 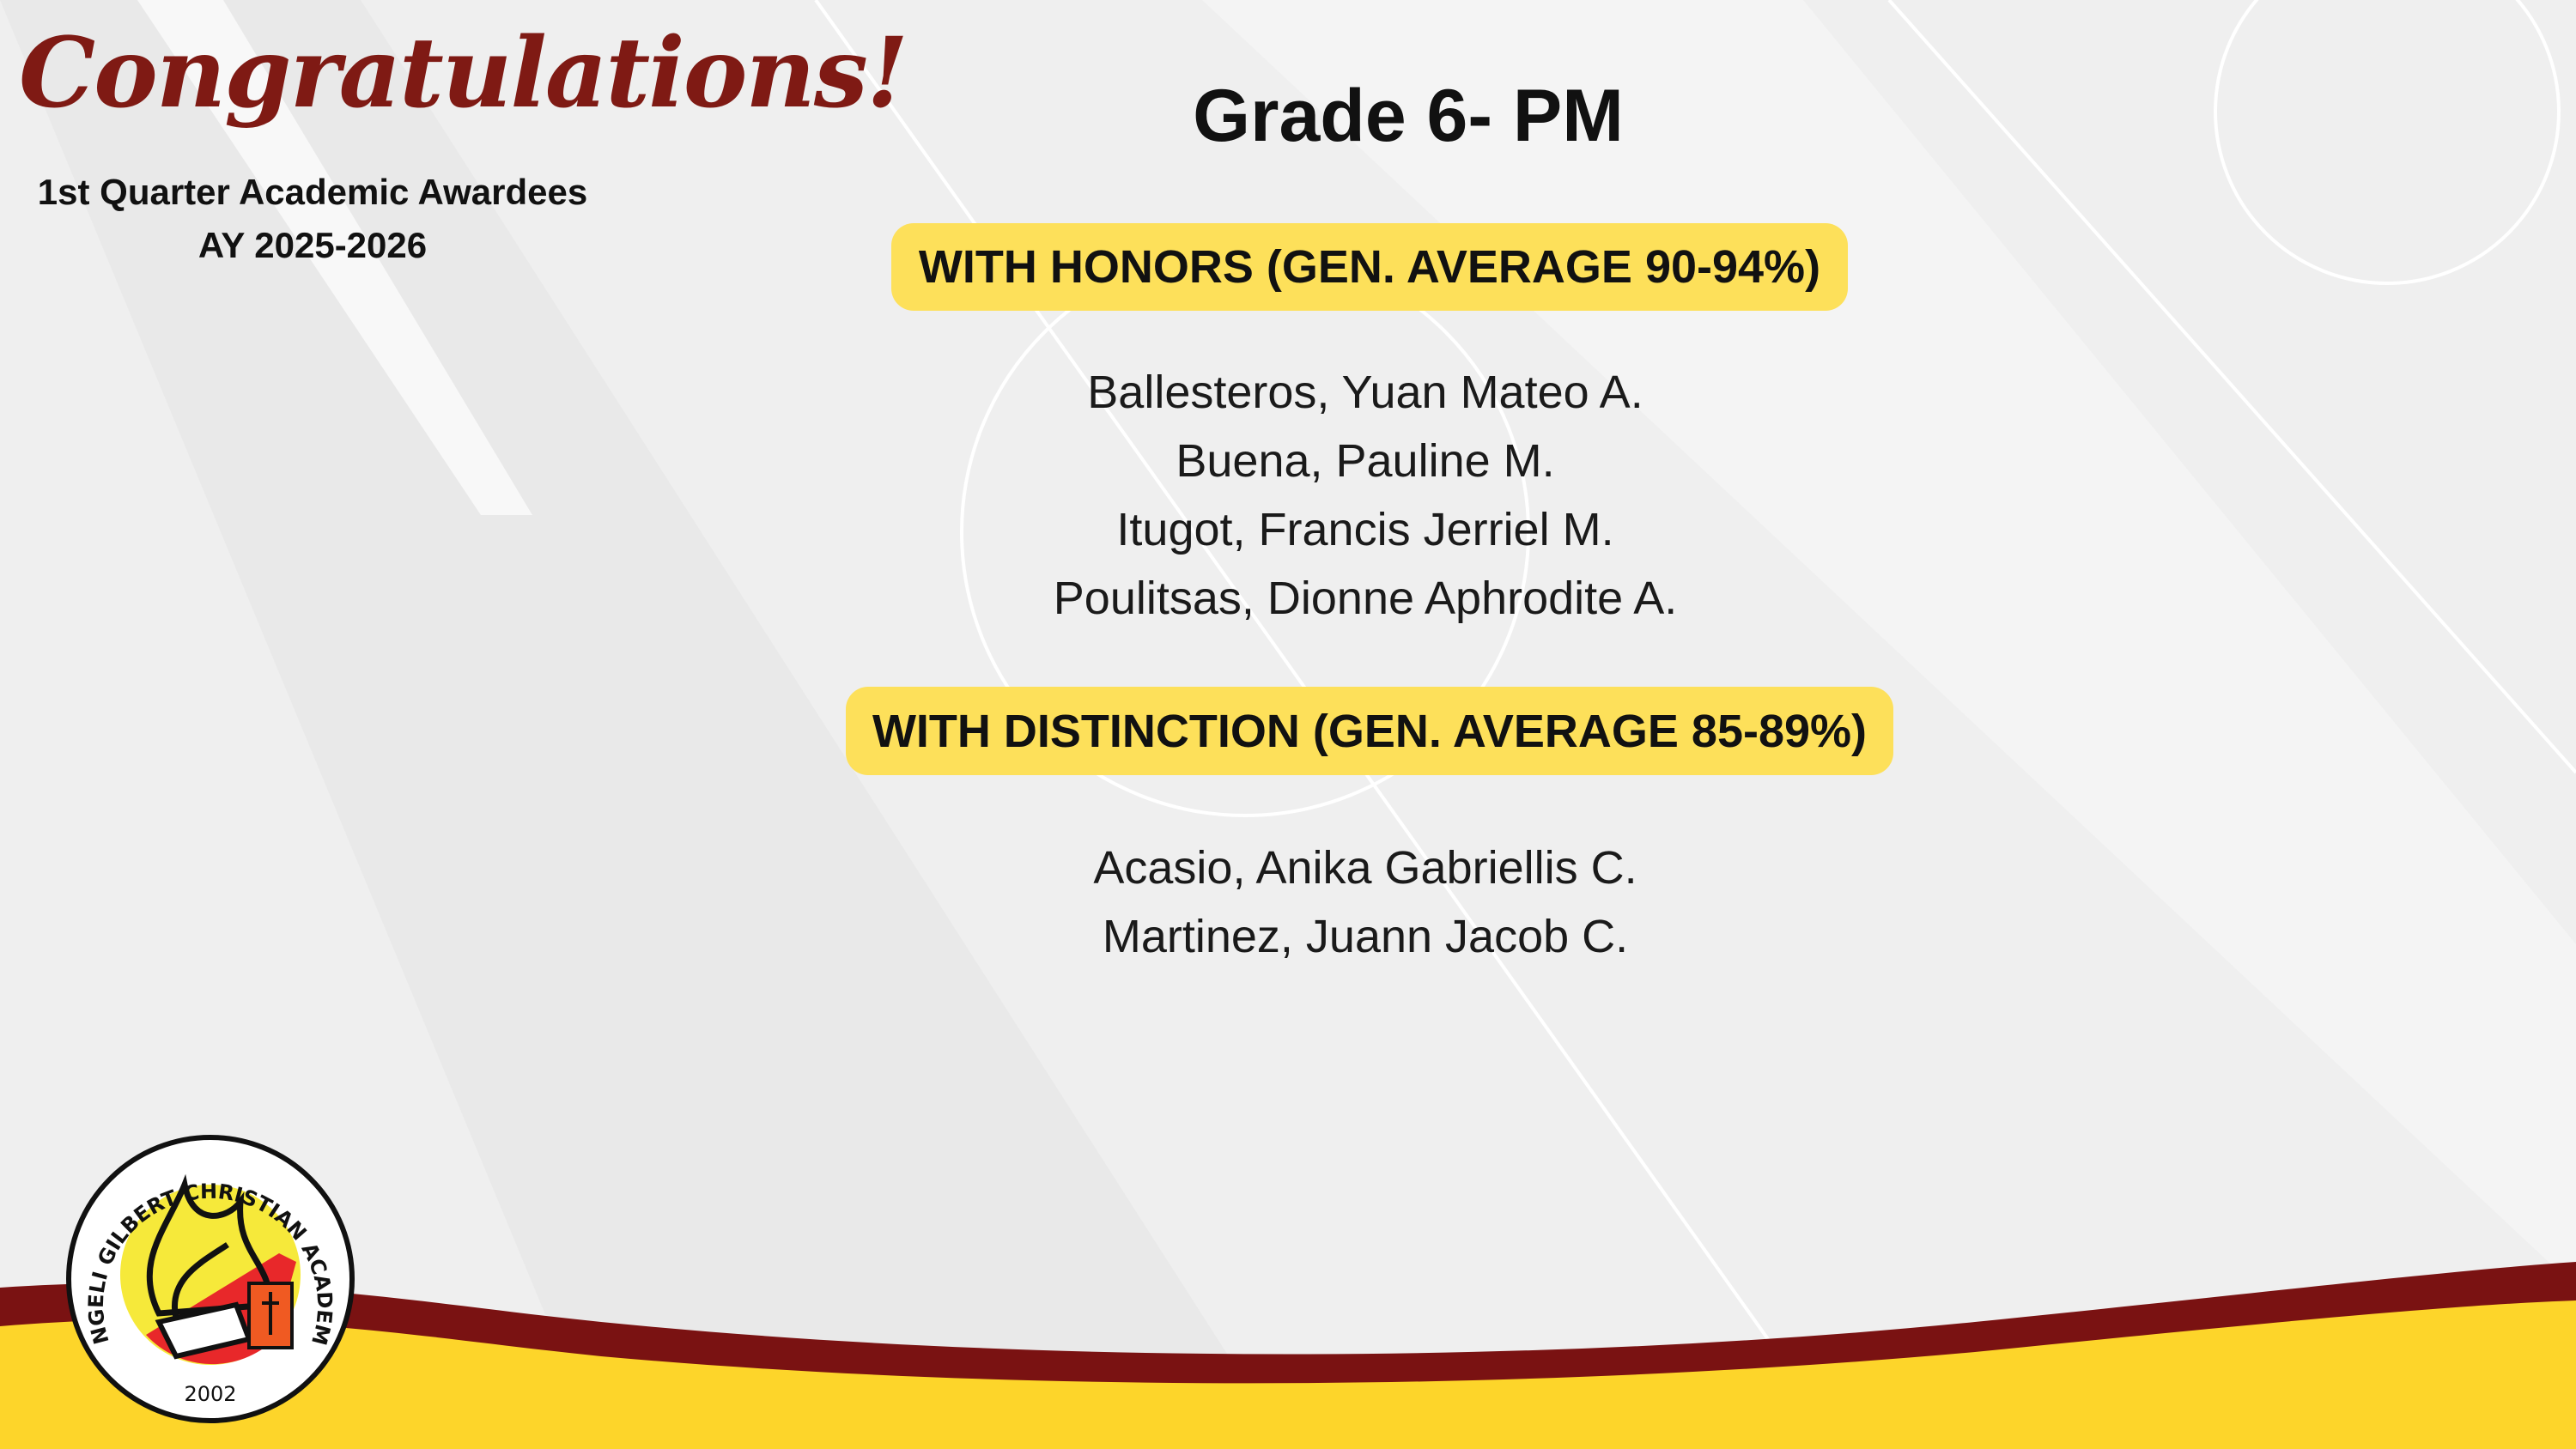 I want to click on grade-title: Grade 6- PM, so click(x=1408, y=116).